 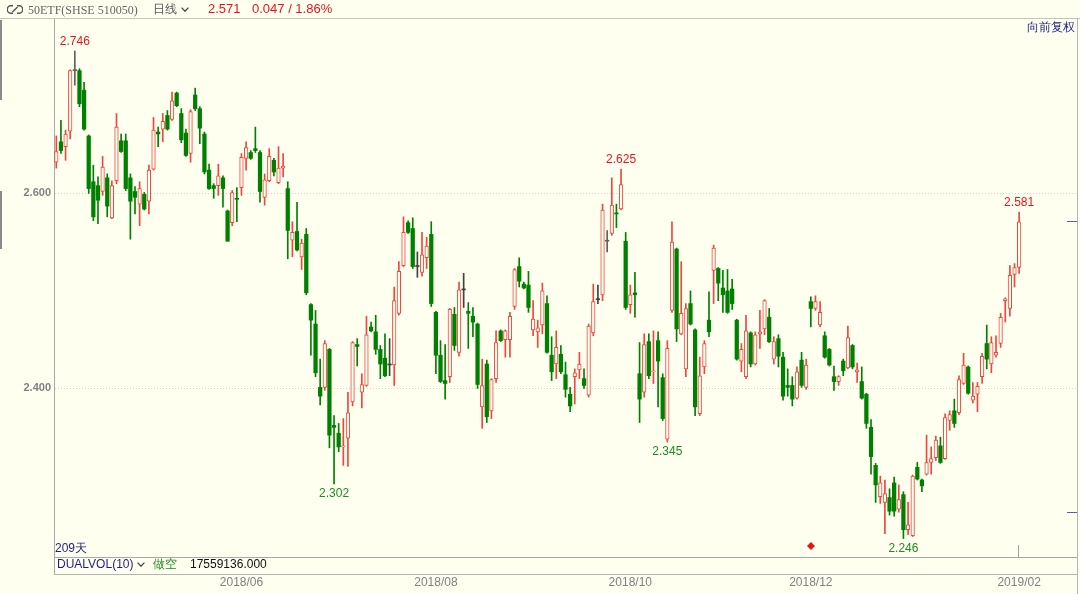 I want to click on annotation: 2.345, so click(x=667, y=451).